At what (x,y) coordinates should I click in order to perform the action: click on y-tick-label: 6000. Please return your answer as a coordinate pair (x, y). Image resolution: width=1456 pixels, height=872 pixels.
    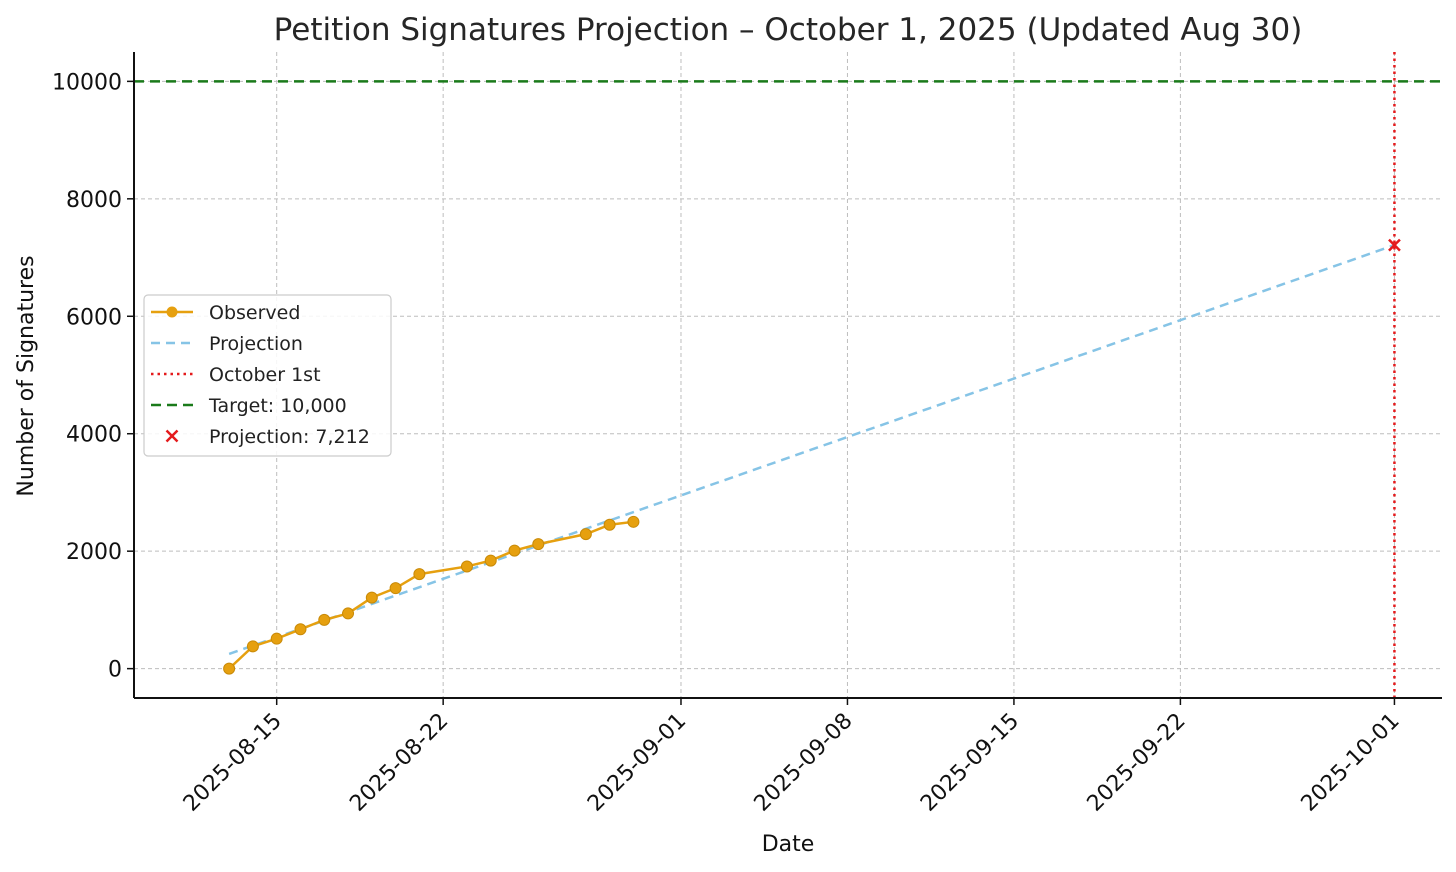
    Looking at the image, I should click on (94, 317).